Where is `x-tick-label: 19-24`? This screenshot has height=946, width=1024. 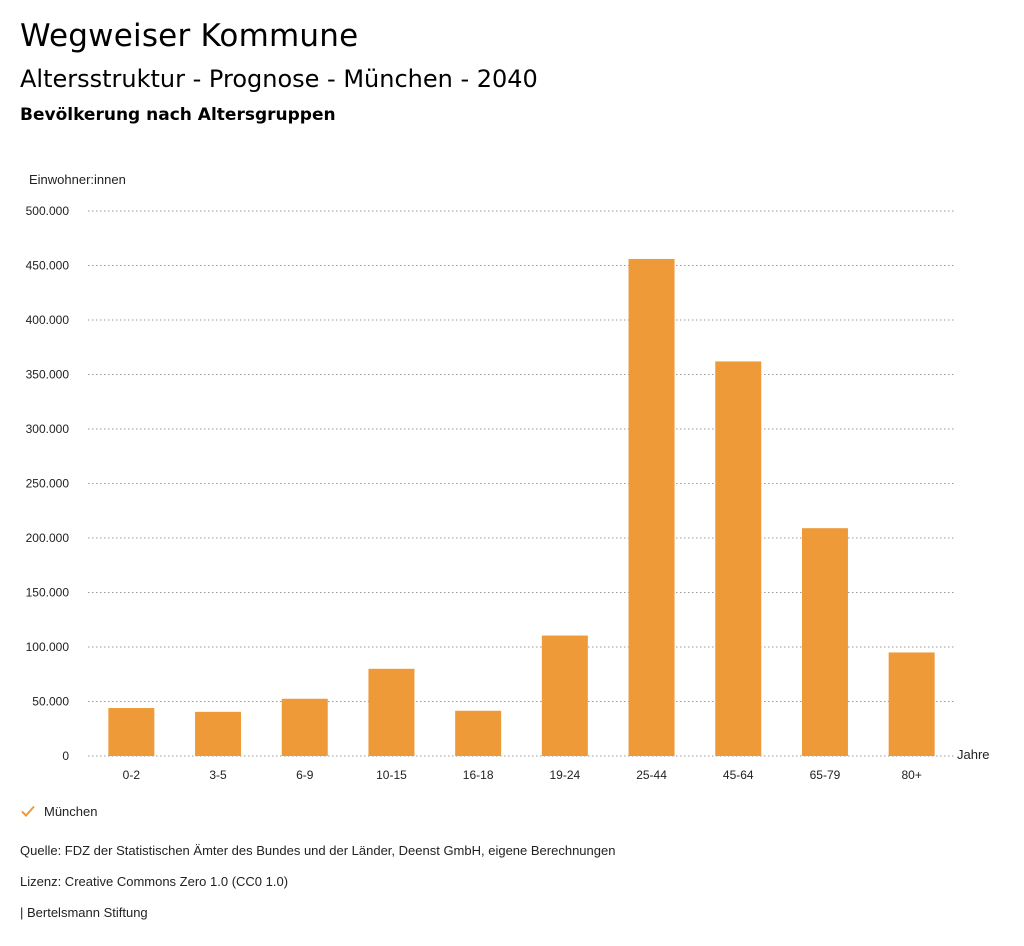 x-tick-label: 19-24 is located at coordinates (564, 775).